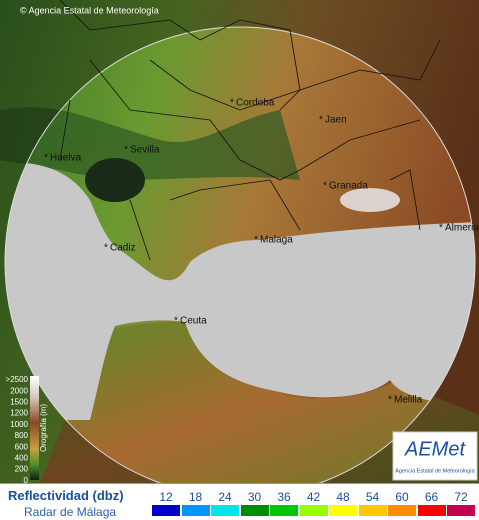 This screenshot has height=520, width=479. Describe the element at coordinates (123, 248) in the screenshot. I see `city-label: Cadiz` at that location.